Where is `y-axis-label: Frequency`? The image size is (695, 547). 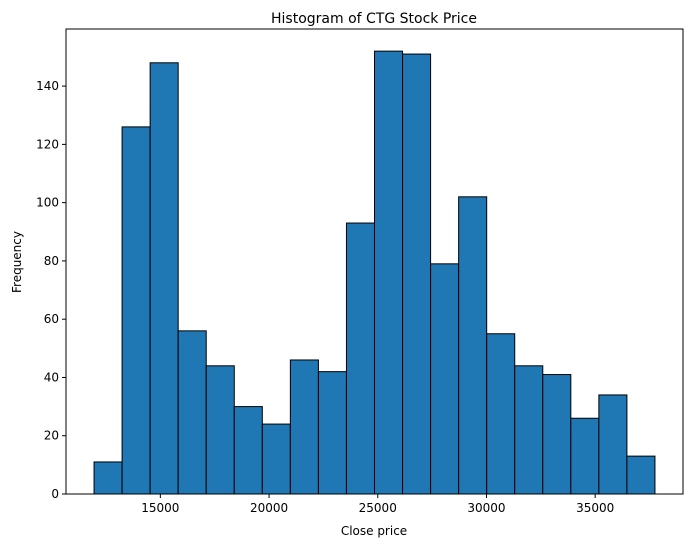
y-axis-label: Frequency is located at coordinates (17, 262).